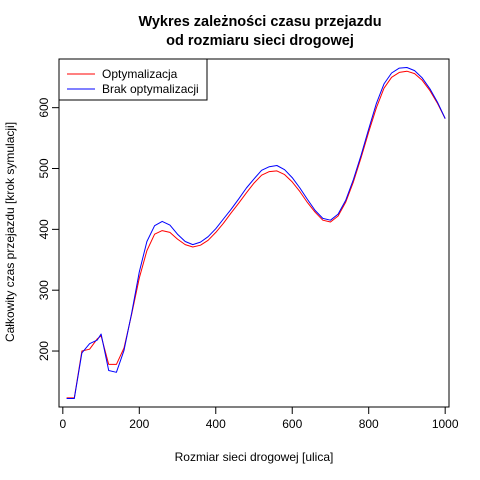 Image resolution: width=480 pixels, height=480 pixels. Describe the element at coordinates (445, 424) in the screenshot. I see `x-tick-label: 1000` at that location.